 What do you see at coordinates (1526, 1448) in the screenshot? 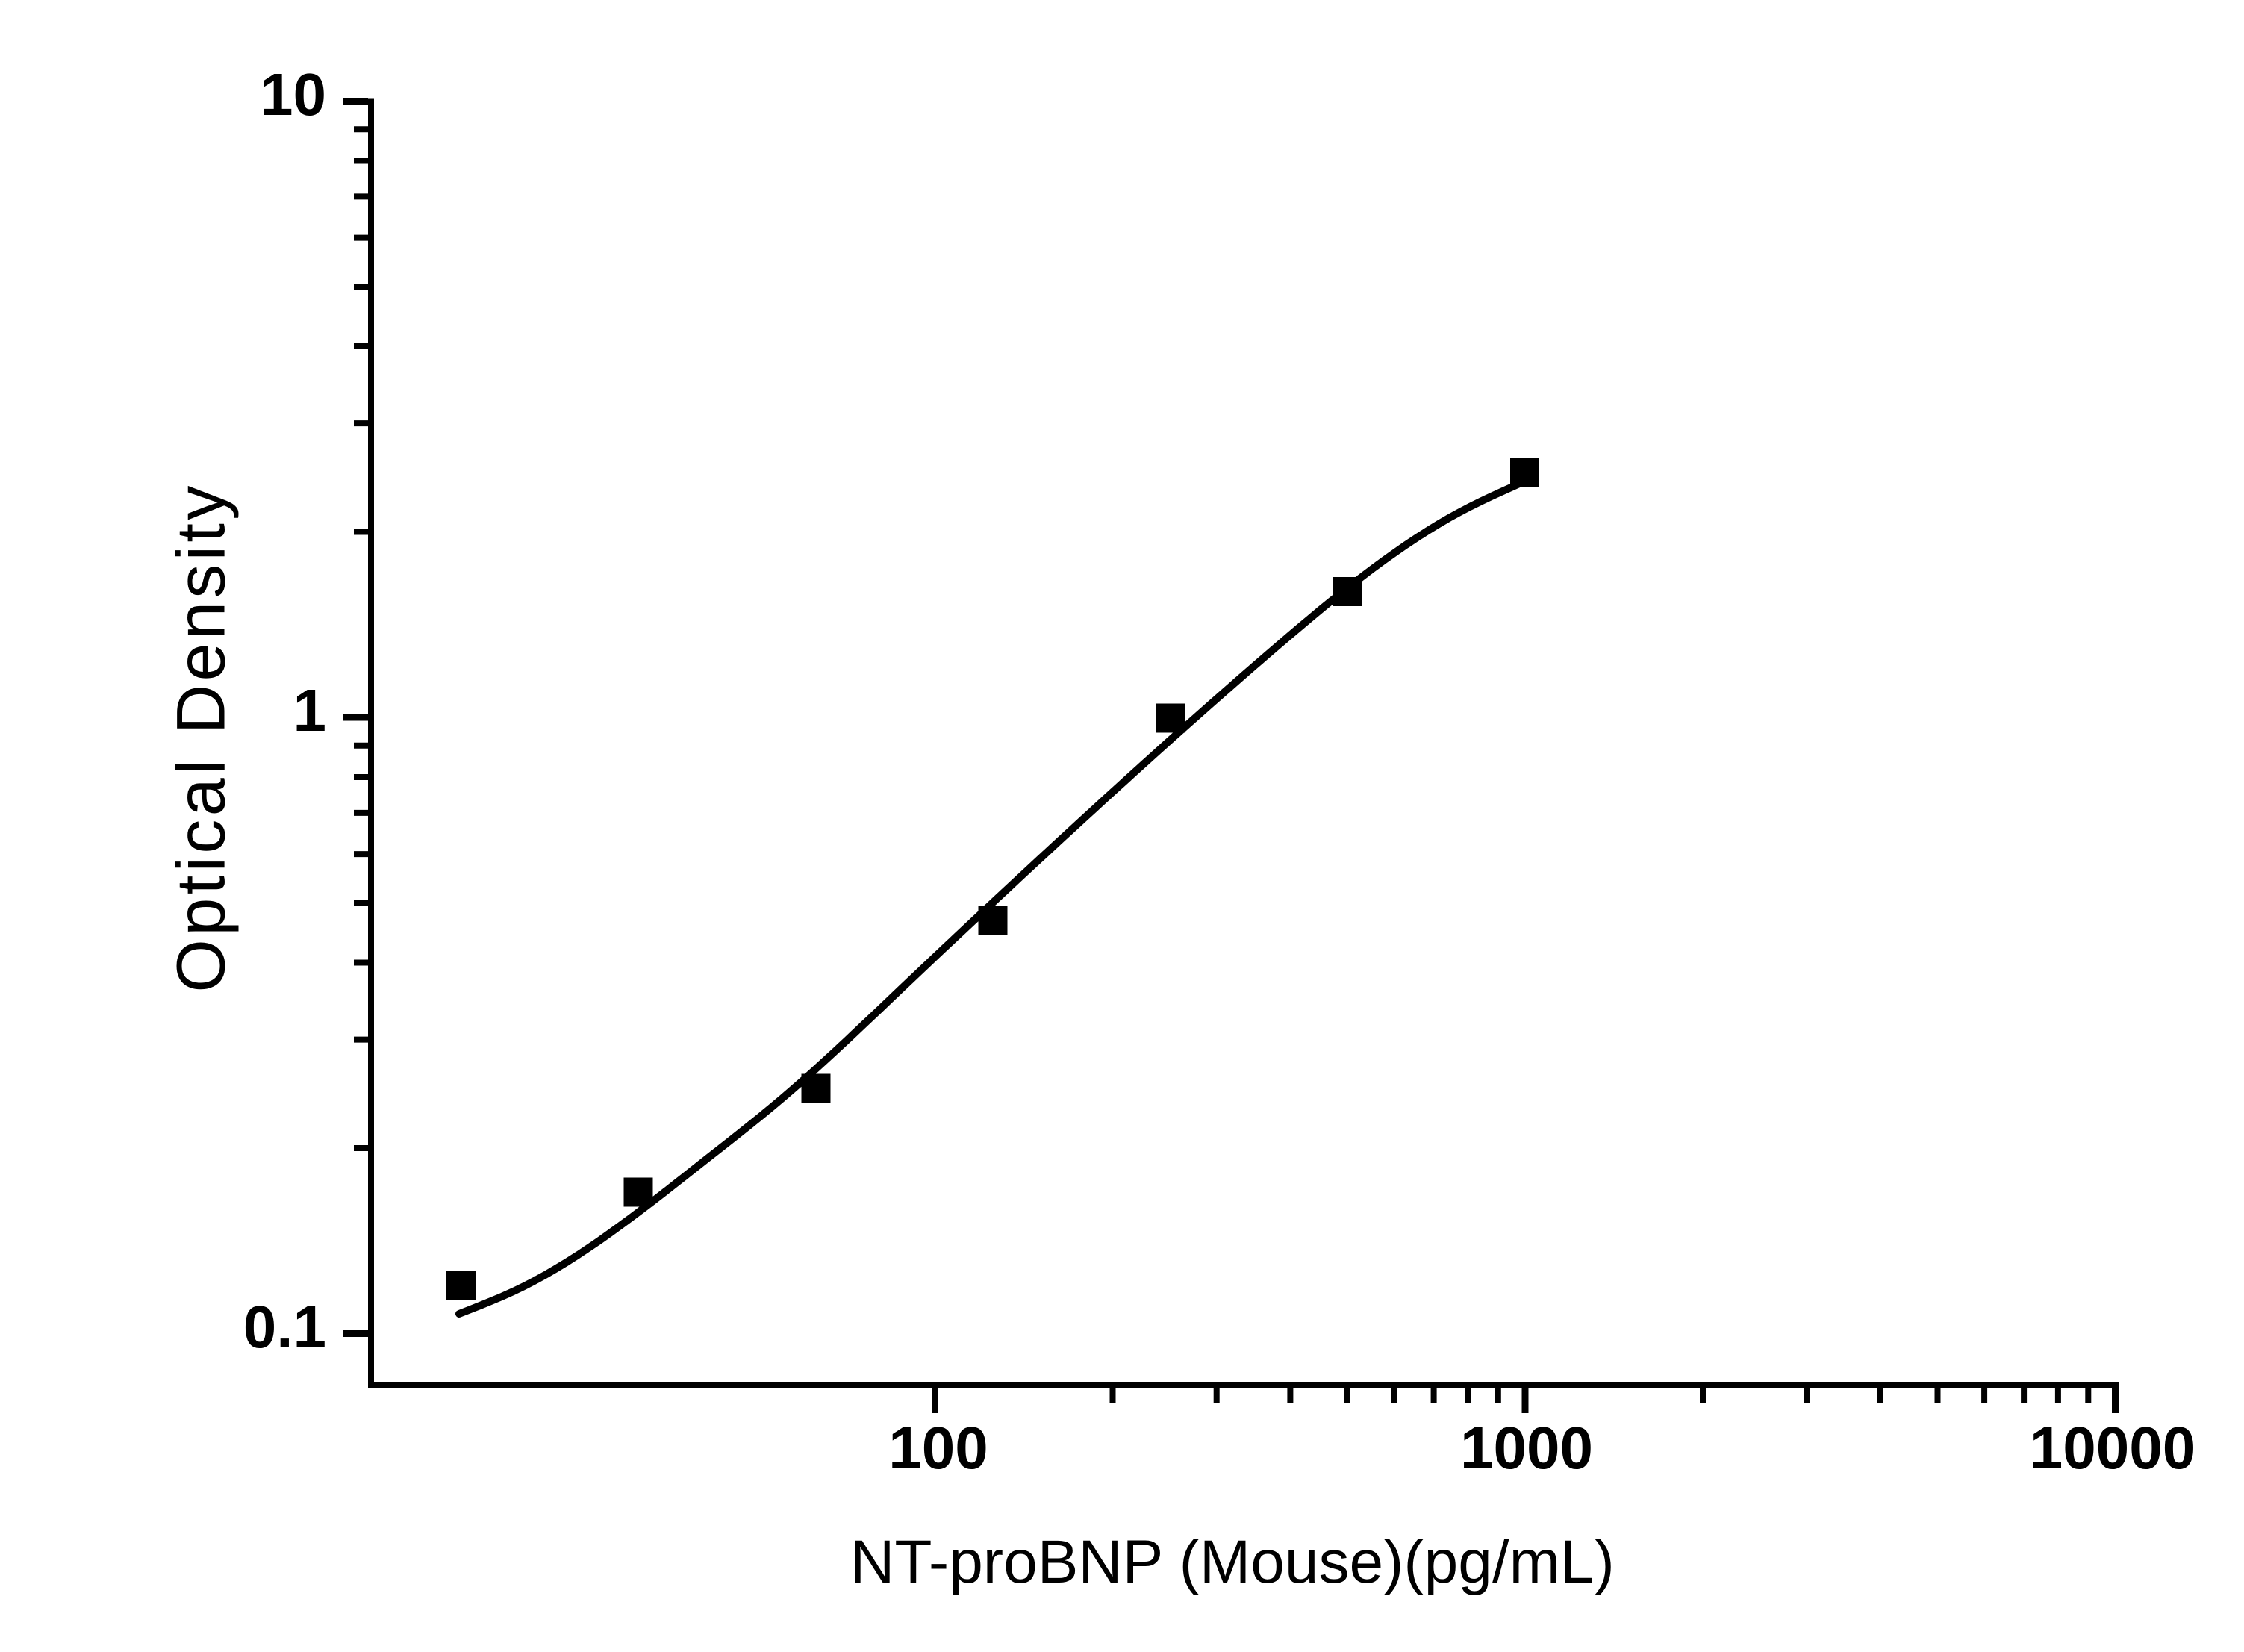
I see `svg-text: 1000` at bounding box center [1526, 1448].